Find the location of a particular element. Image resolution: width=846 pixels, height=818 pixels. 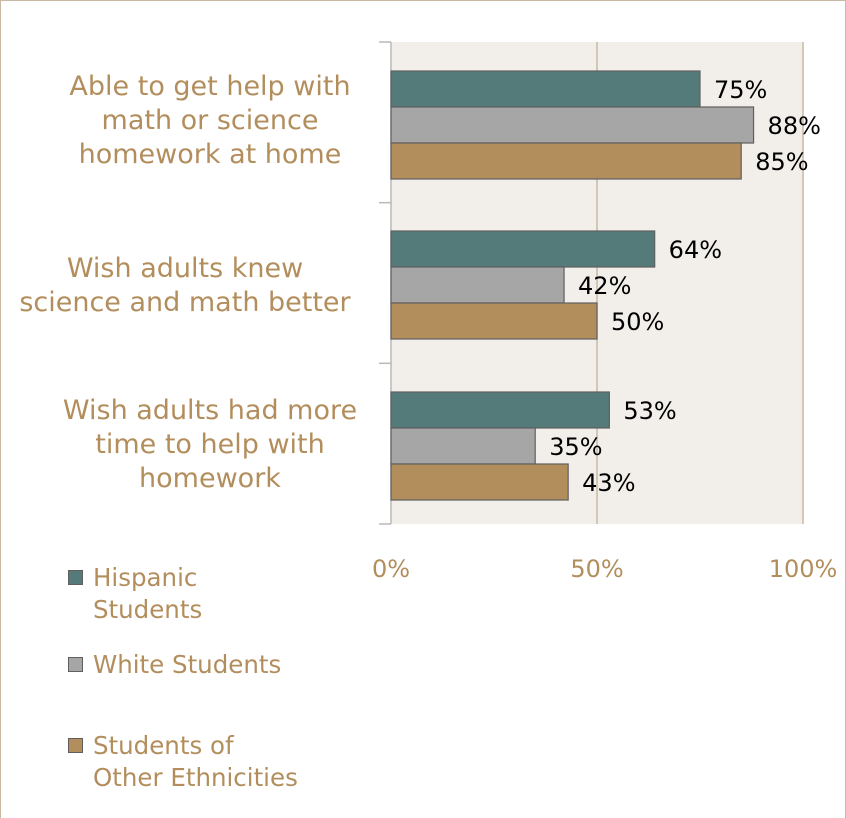

bar-series2-cat2 is located at coordinates (479, 482).